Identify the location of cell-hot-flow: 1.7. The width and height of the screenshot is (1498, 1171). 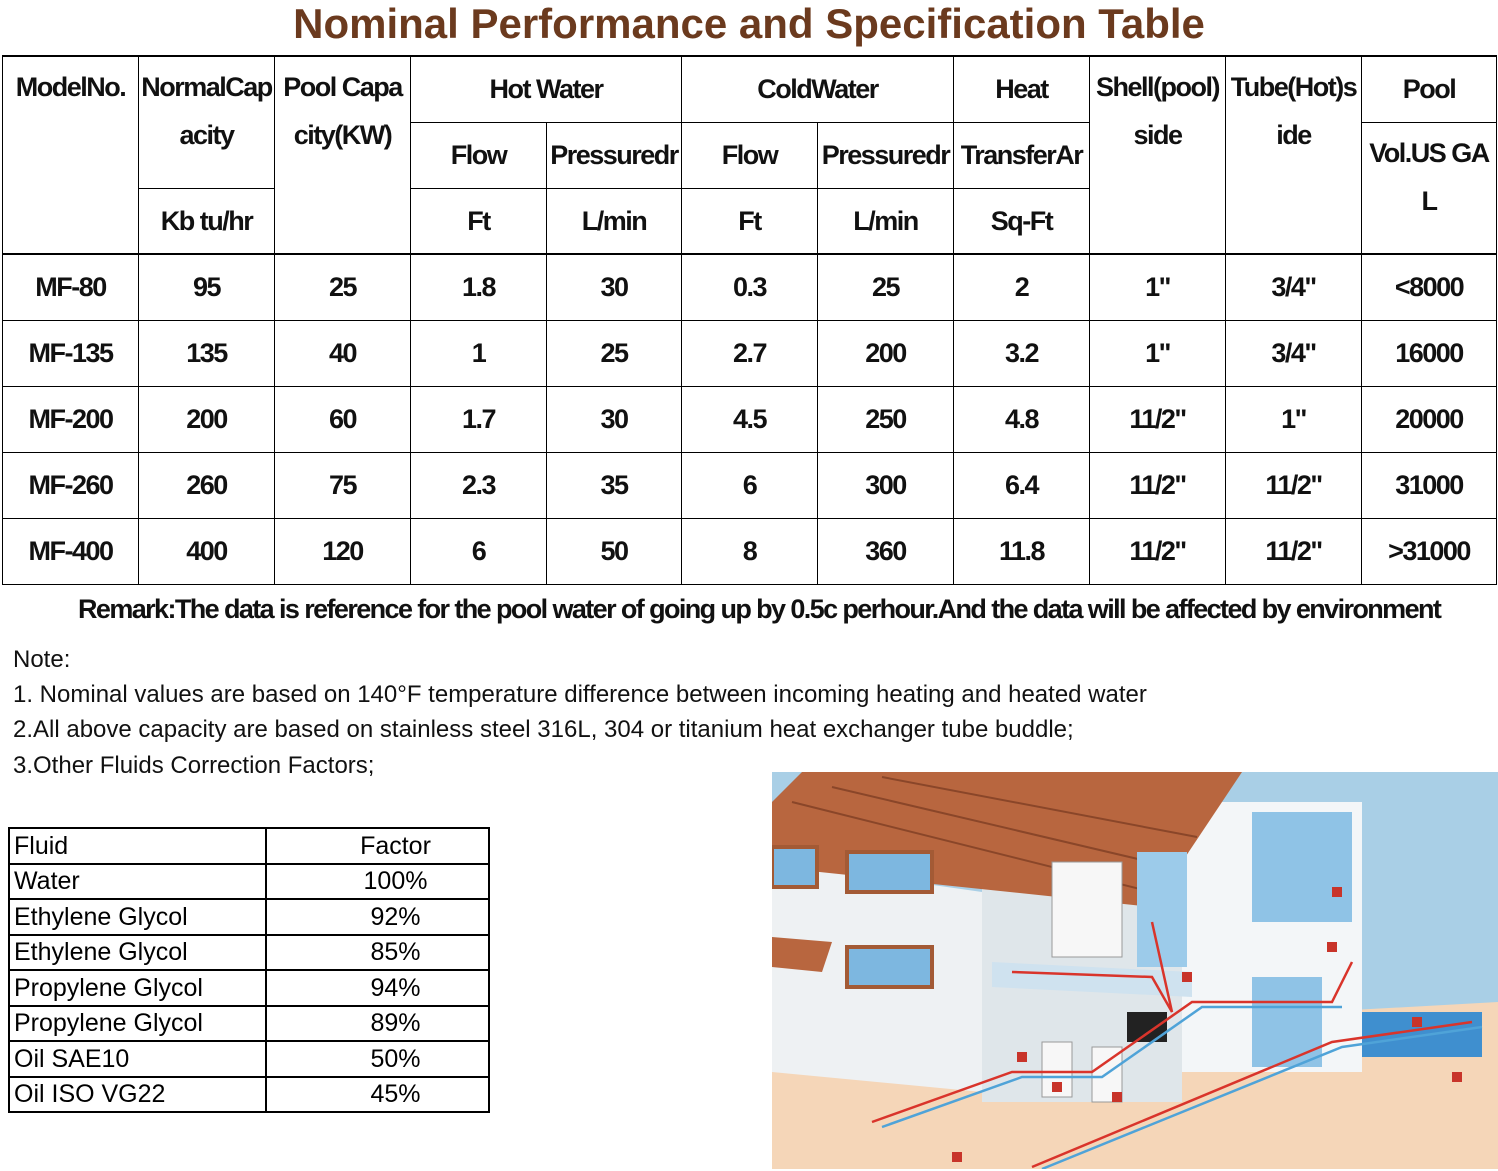
(478, 419).